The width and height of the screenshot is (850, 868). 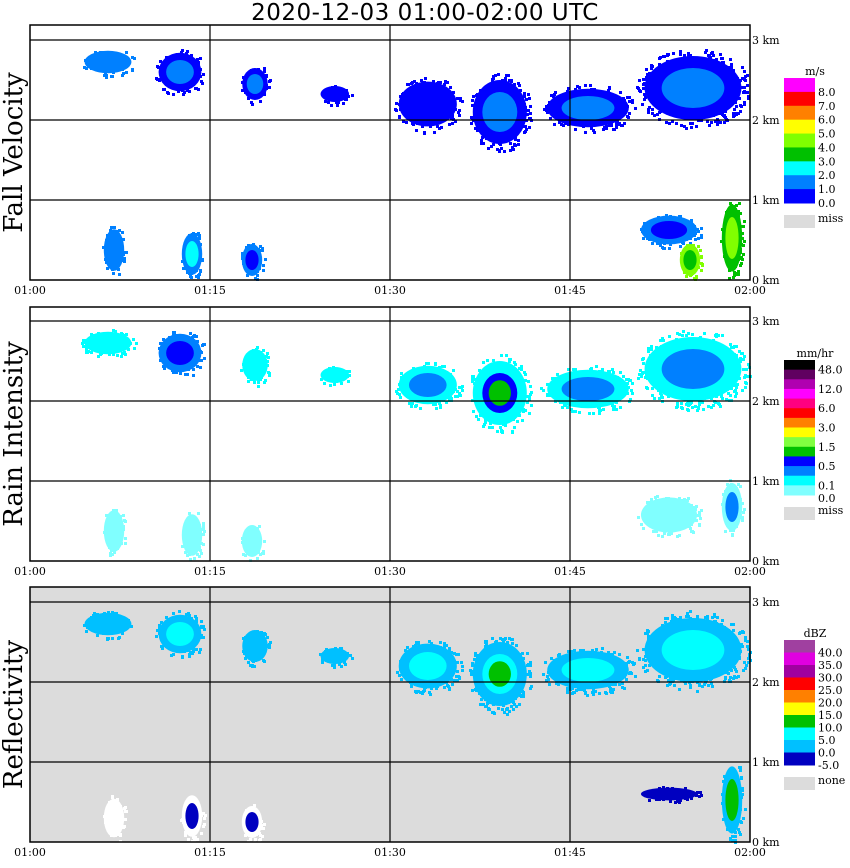 I want to click on x-tick-label: 02:00, so click(x=750, y=571).